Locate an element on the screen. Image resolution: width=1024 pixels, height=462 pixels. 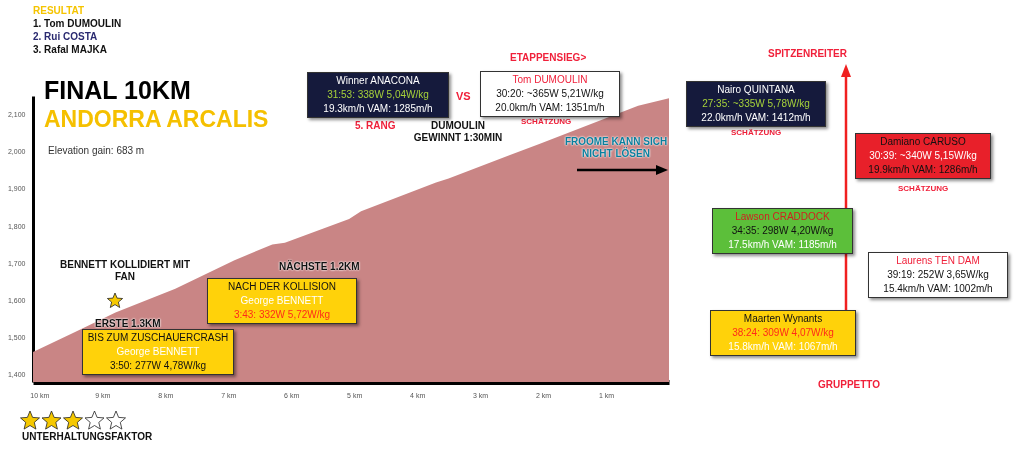
annotation: 19.3km/h VAM: 1285m/h is located at coordinates (378, 109).